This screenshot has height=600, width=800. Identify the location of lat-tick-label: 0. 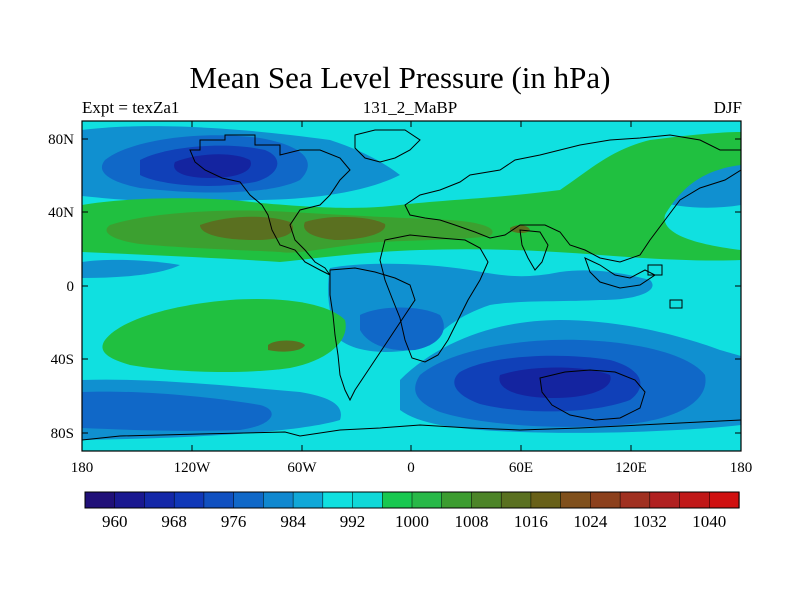
(71, 287).